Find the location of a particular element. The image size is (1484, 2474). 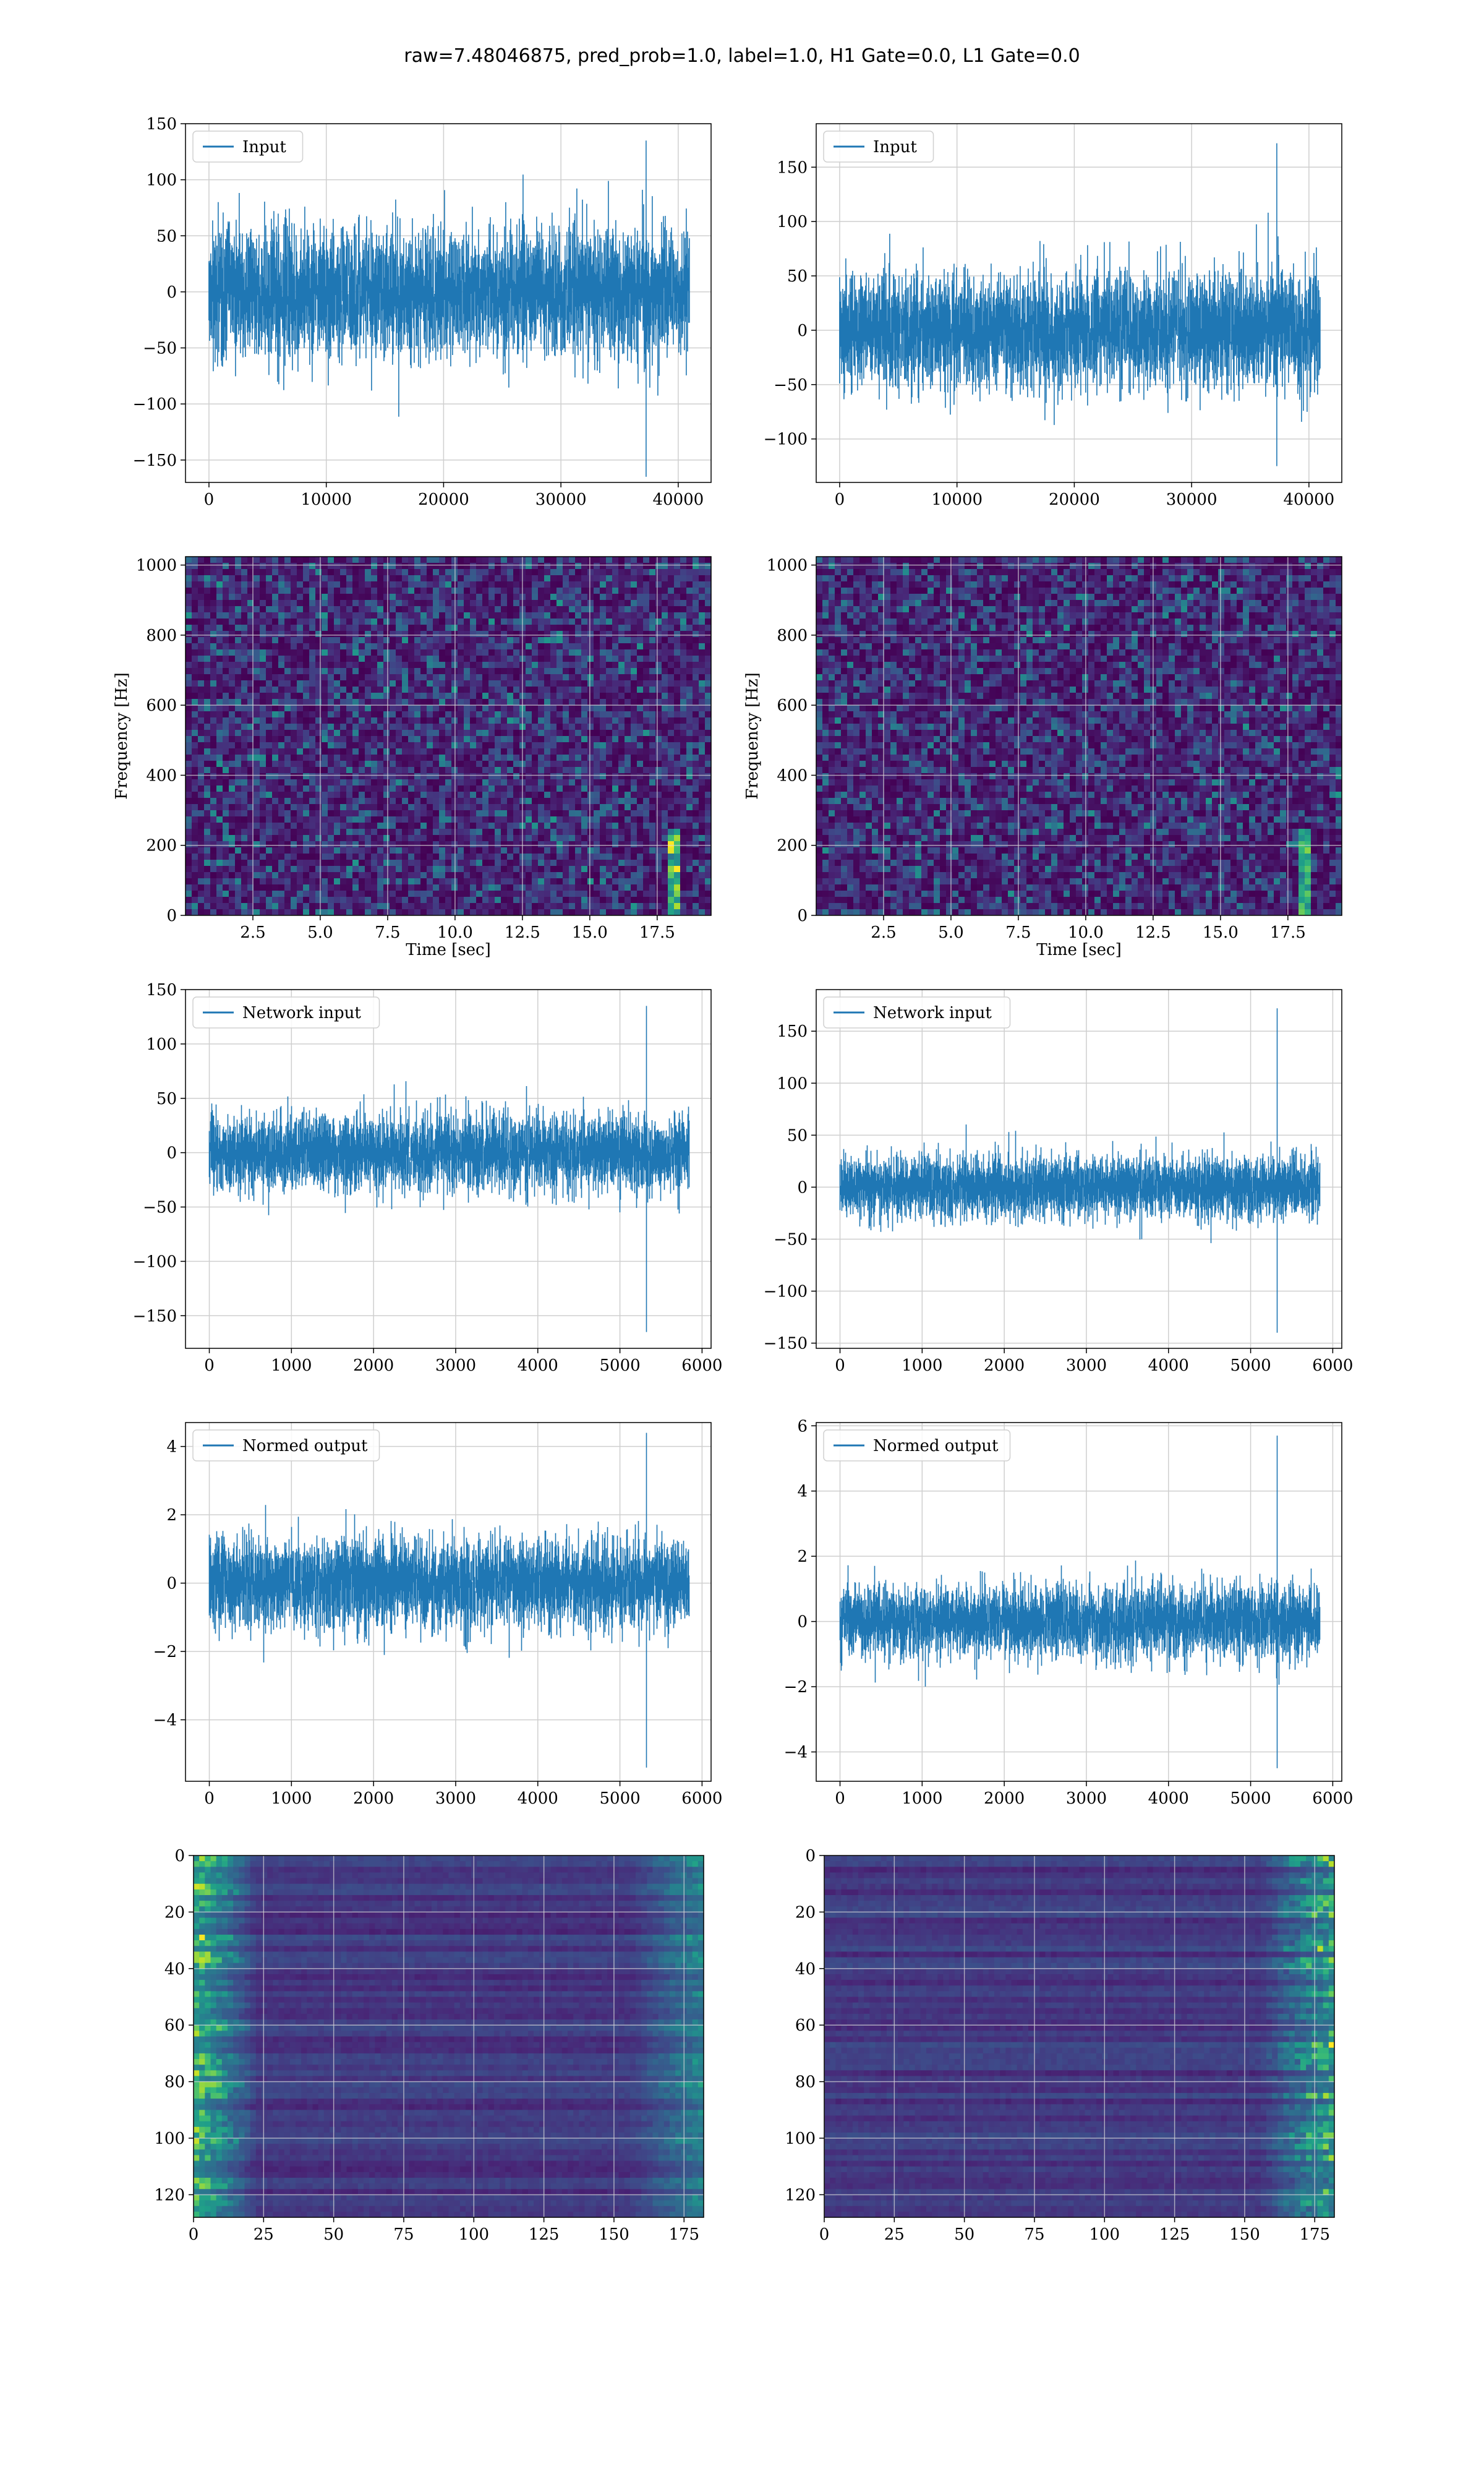

ytick-label: 60 is located at coordinates (805, 2025).